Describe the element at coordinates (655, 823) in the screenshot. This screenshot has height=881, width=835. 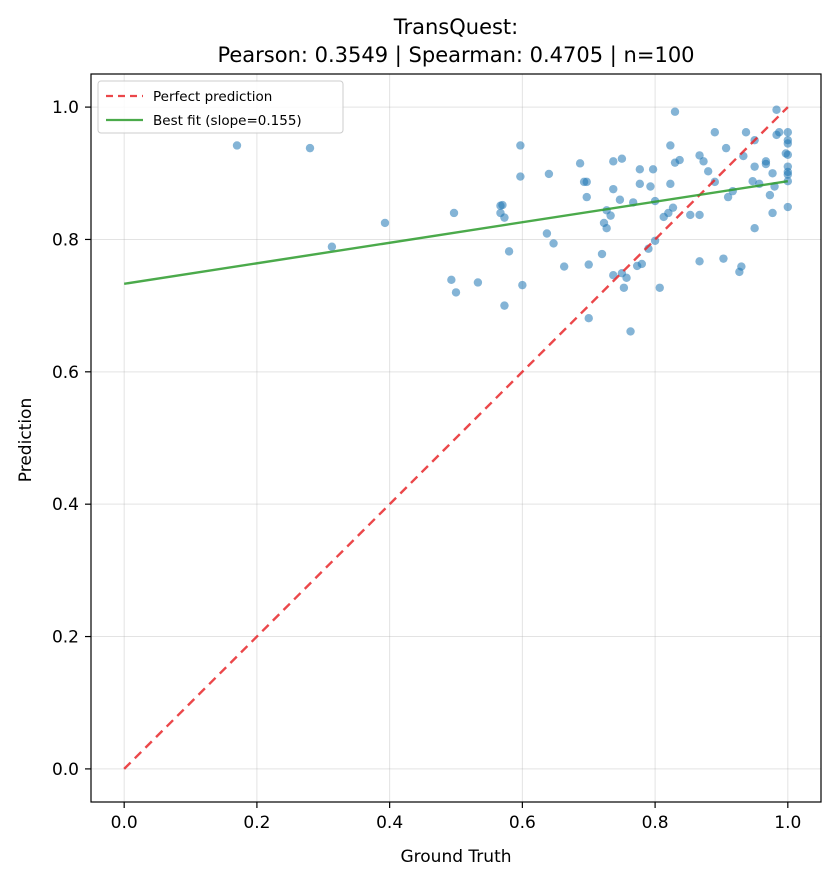
I see `x-tick-label: 0.8` at that location.